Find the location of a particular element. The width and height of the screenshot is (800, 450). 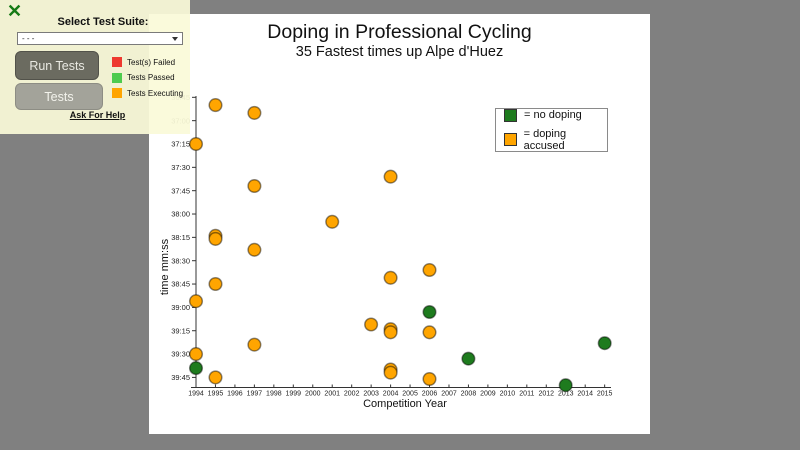

svg-text: 1994 is located at coordinates (196, 394).